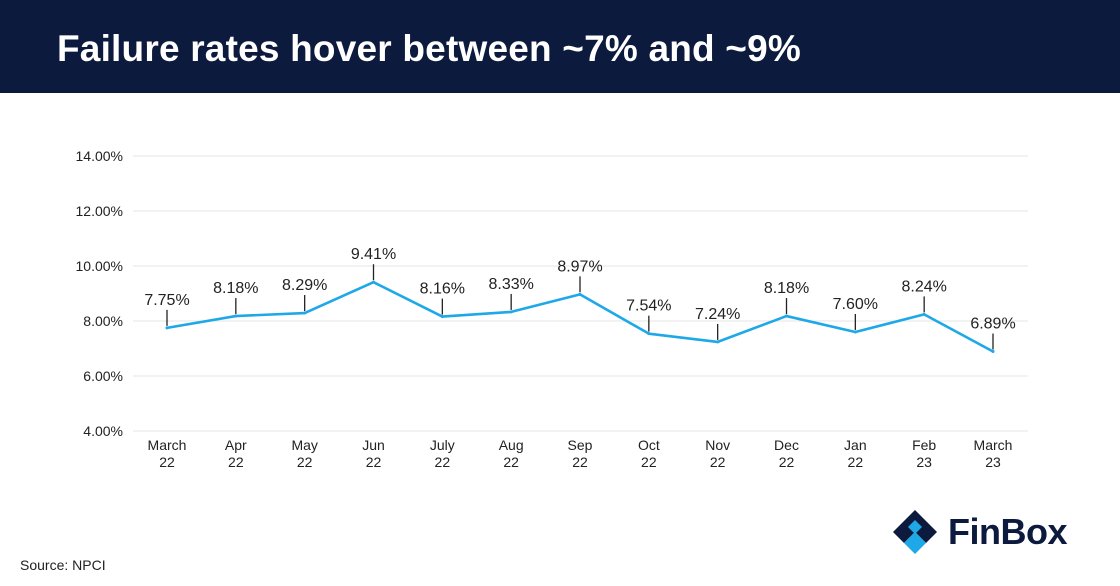 Image resolution: width=1120 pixels, height=586 pixels. What do you see at coordinates (236, 453) in the screenshot?
I see `x-tick-label: Apr 22` at bounding box center [236, 453].